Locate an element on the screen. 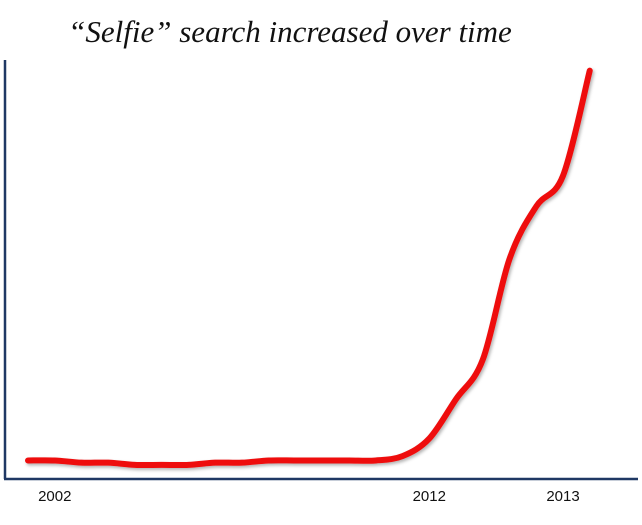 The height and width of the screenshot is (525, 642). x-tick-label: 2012 is located at coordinates (429, 496).